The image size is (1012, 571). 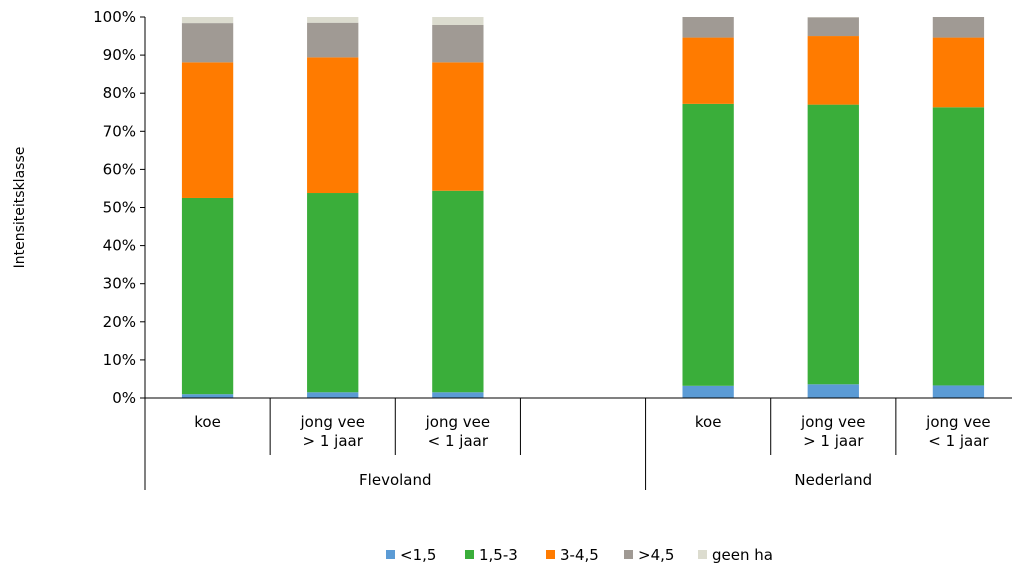 What do you see at coordinates (20, 208) in the screenshot?
I see `y-axis-label: Intensiteitsklasse` at bounding box center [20, 208].